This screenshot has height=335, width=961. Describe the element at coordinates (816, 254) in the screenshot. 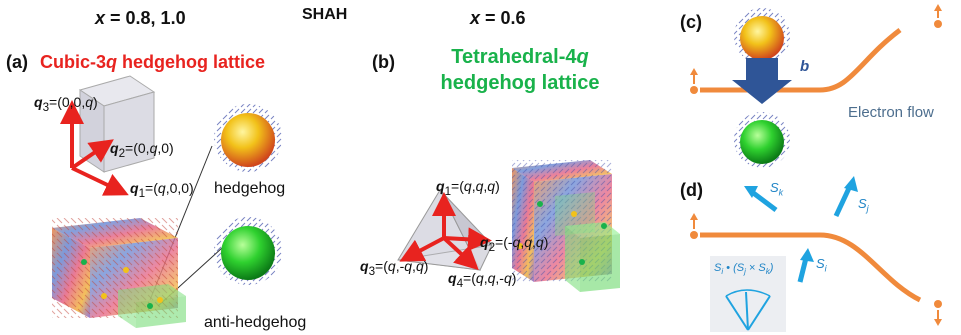

I see `panel-d-graphics` at that location.